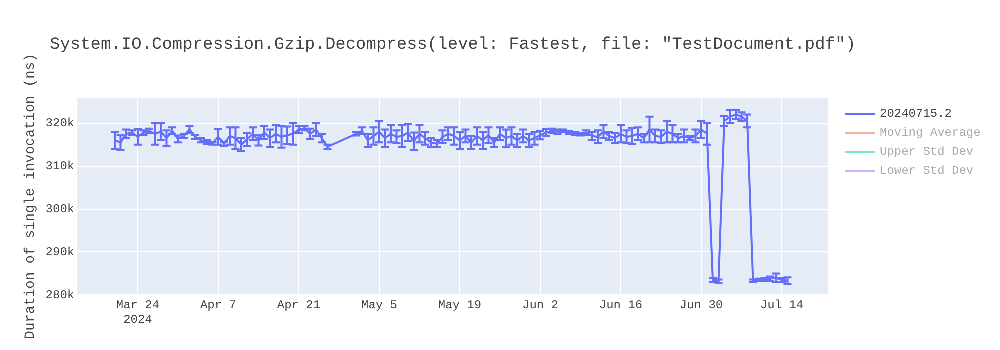 This screenshot has width=1000, height=350. What do you see at coordinates (60, 209) in the screenshot?
I see `y-tick-label: 300k` at bounding box center [60, 209].